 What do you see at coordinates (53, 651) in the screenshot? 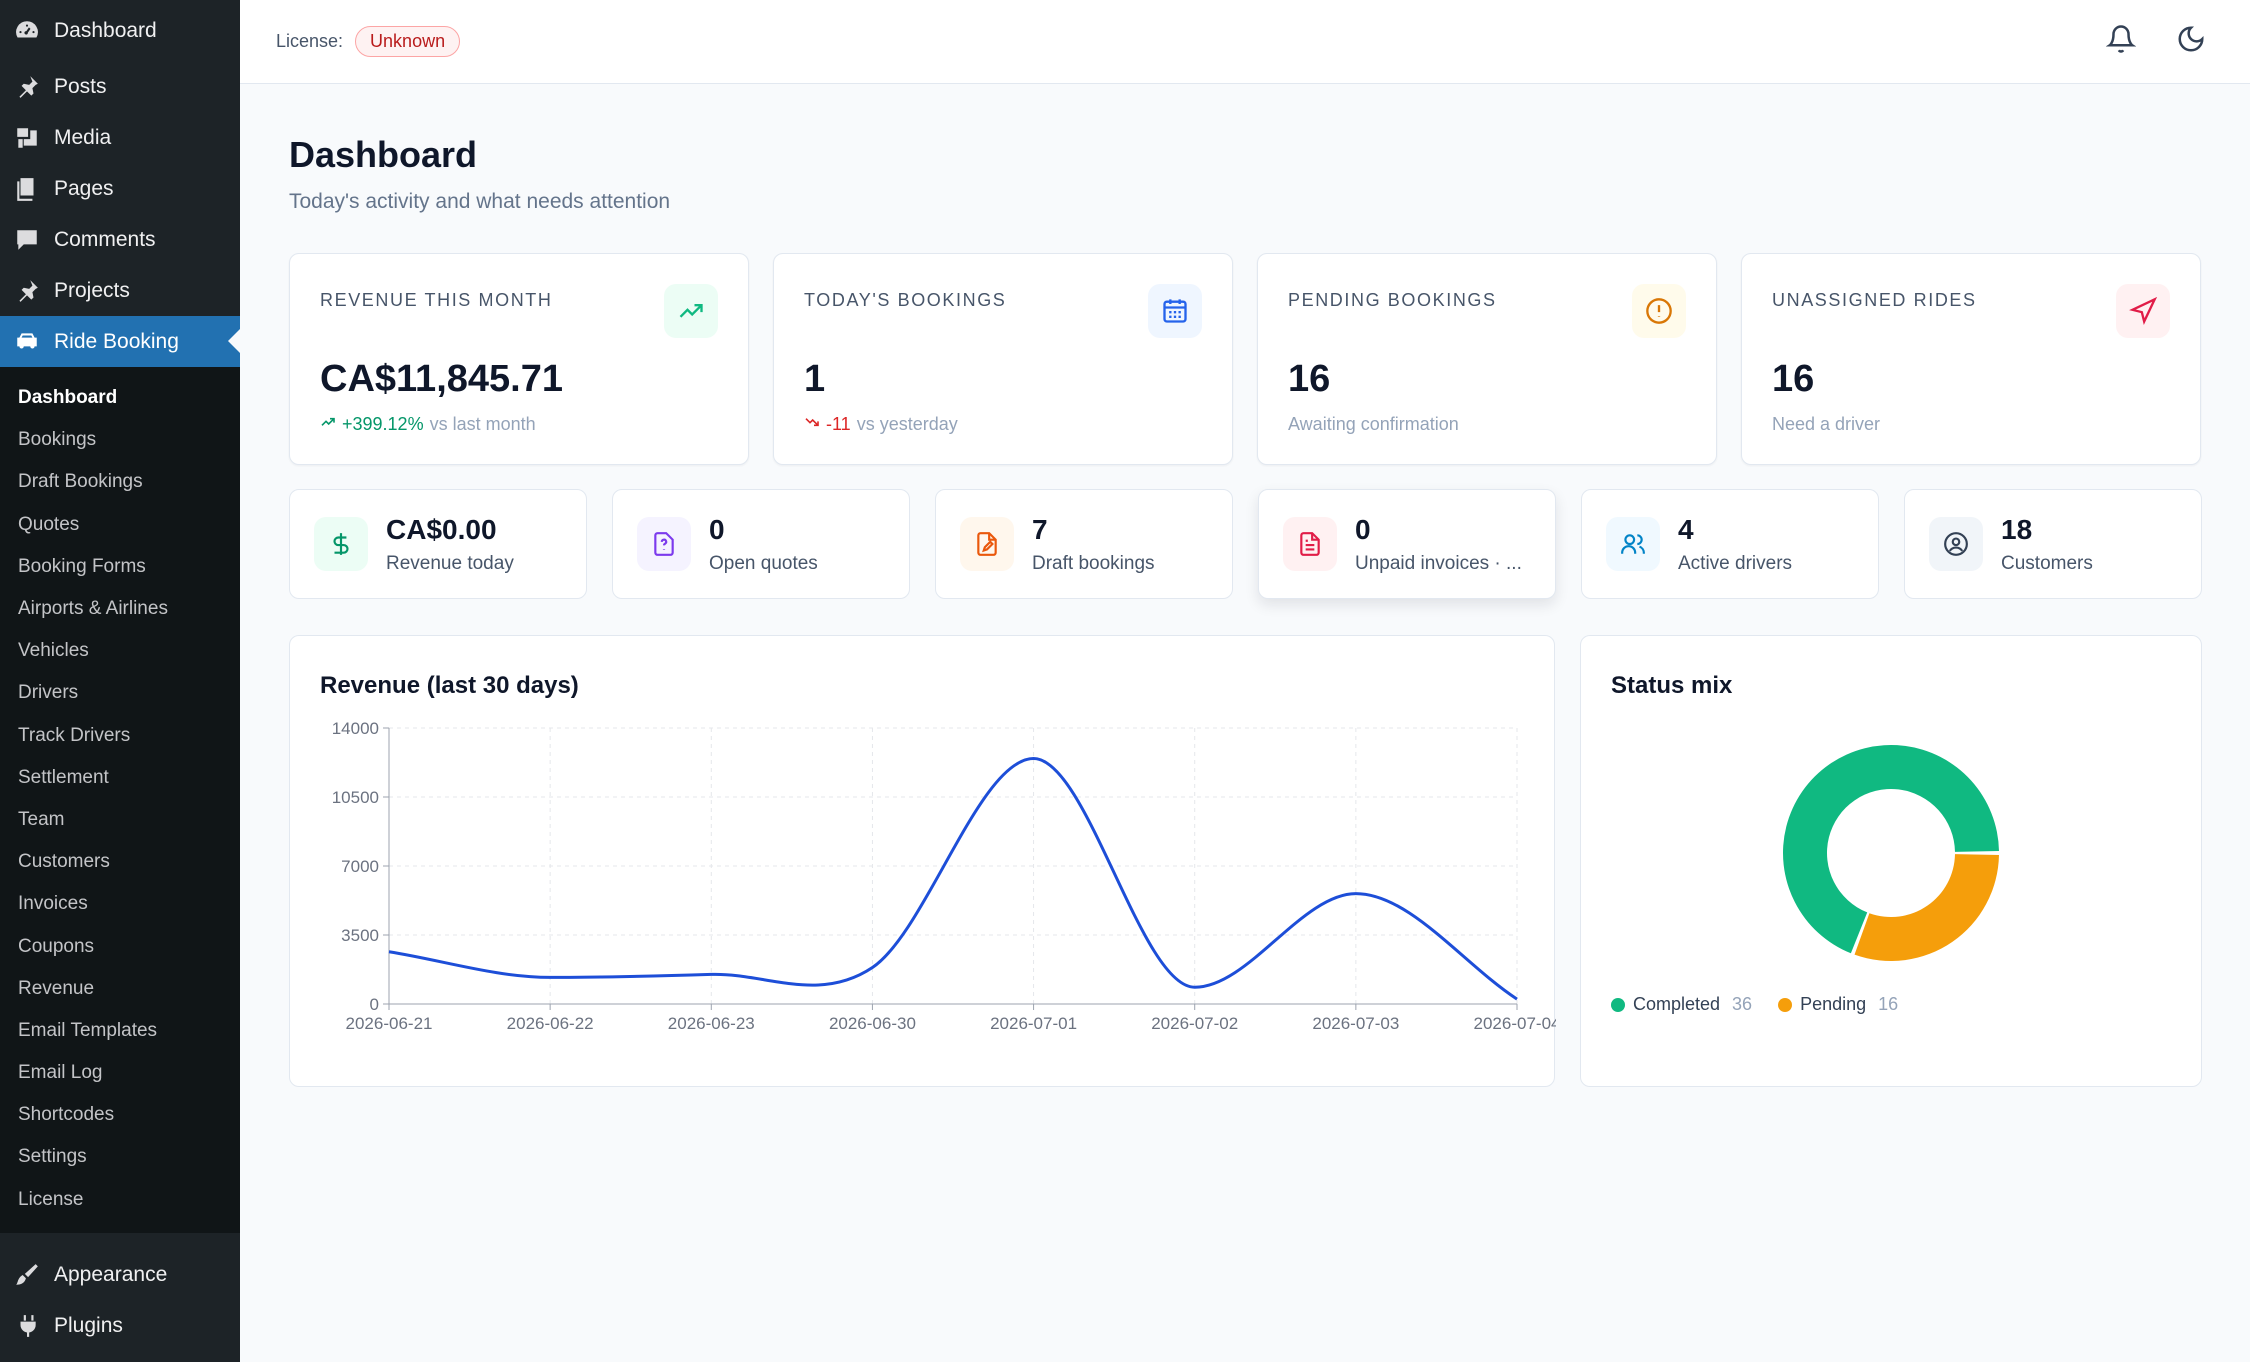
I see `submenu-item-vehicles: Vehicles` at bounding box center [53, 651].